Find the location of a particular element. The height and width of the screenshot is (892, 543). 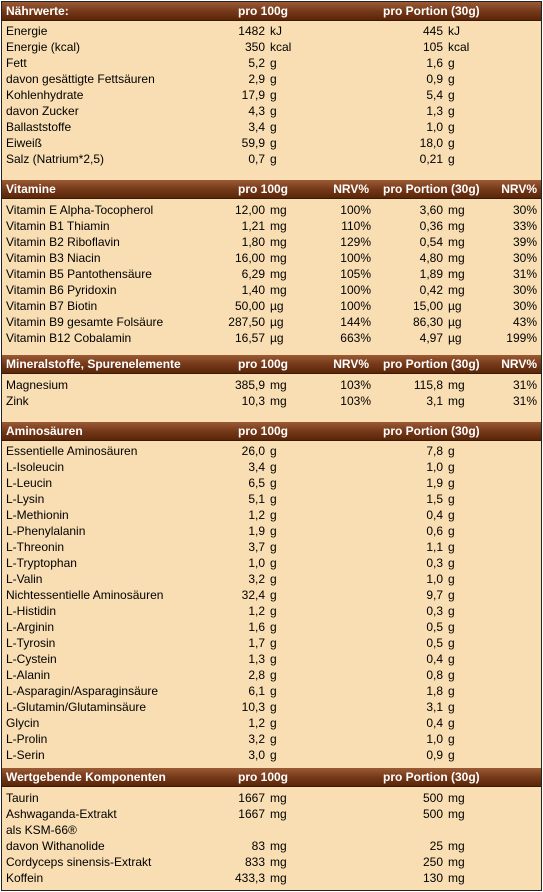

section-header: Aminosäuren pro 100g pro Portion (30g) is located at coordinates (271, 431).